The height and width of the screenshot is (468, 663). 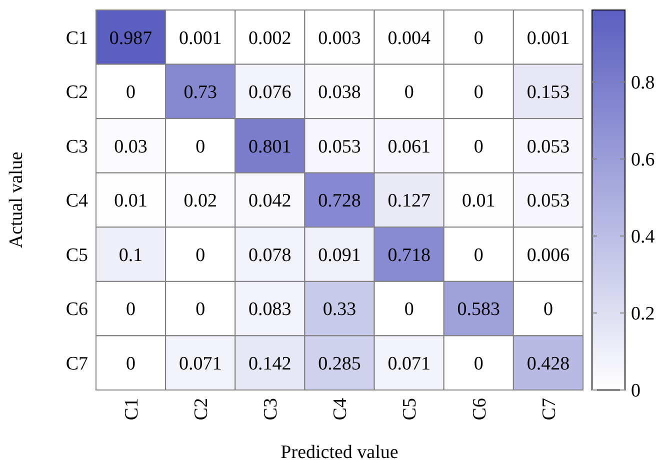 What do you see at coordinates (339, 309) in the screenshot?
I see `data-label: 0.33` at bounding box center [339, 309].